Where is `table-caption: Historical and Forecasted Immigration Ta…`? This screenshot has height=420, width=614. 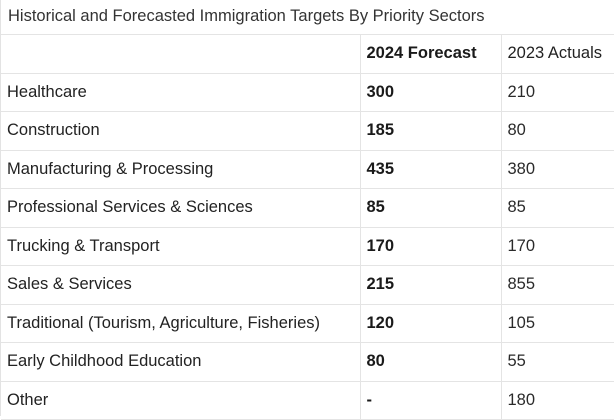 table-caption: Historical and Forecasted Immigration Ta… is located at coordinates (246, 16).